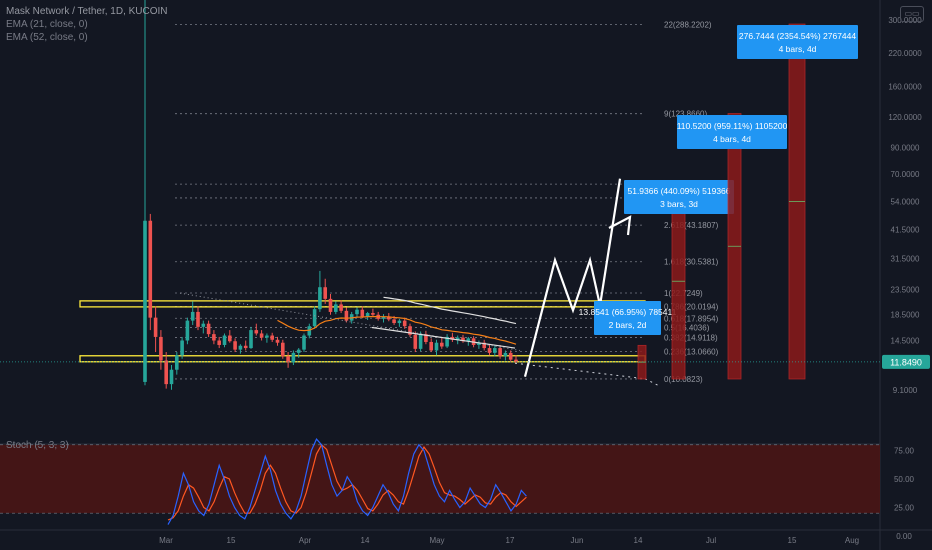  Describe the element at coordinates (685, 114) in the screenshot. I see `fib-level-label: 9(123.8660)` at that location.